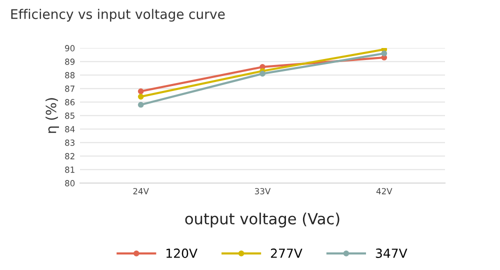  I want to click on legend-label: 120V, so click(182, 253).